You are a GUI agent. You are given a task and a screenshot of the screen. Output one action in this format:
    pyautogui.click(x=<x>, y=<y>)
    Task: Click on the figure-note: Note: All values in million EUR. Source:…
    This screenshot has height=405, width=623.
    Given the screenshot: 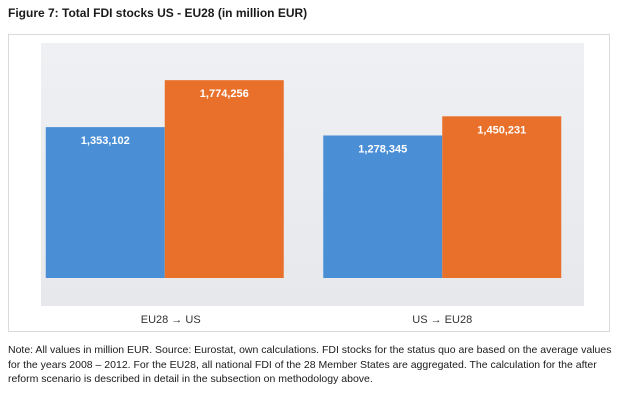 What is the action you would take?
    pyautogui.click(x=310, y=364)
    